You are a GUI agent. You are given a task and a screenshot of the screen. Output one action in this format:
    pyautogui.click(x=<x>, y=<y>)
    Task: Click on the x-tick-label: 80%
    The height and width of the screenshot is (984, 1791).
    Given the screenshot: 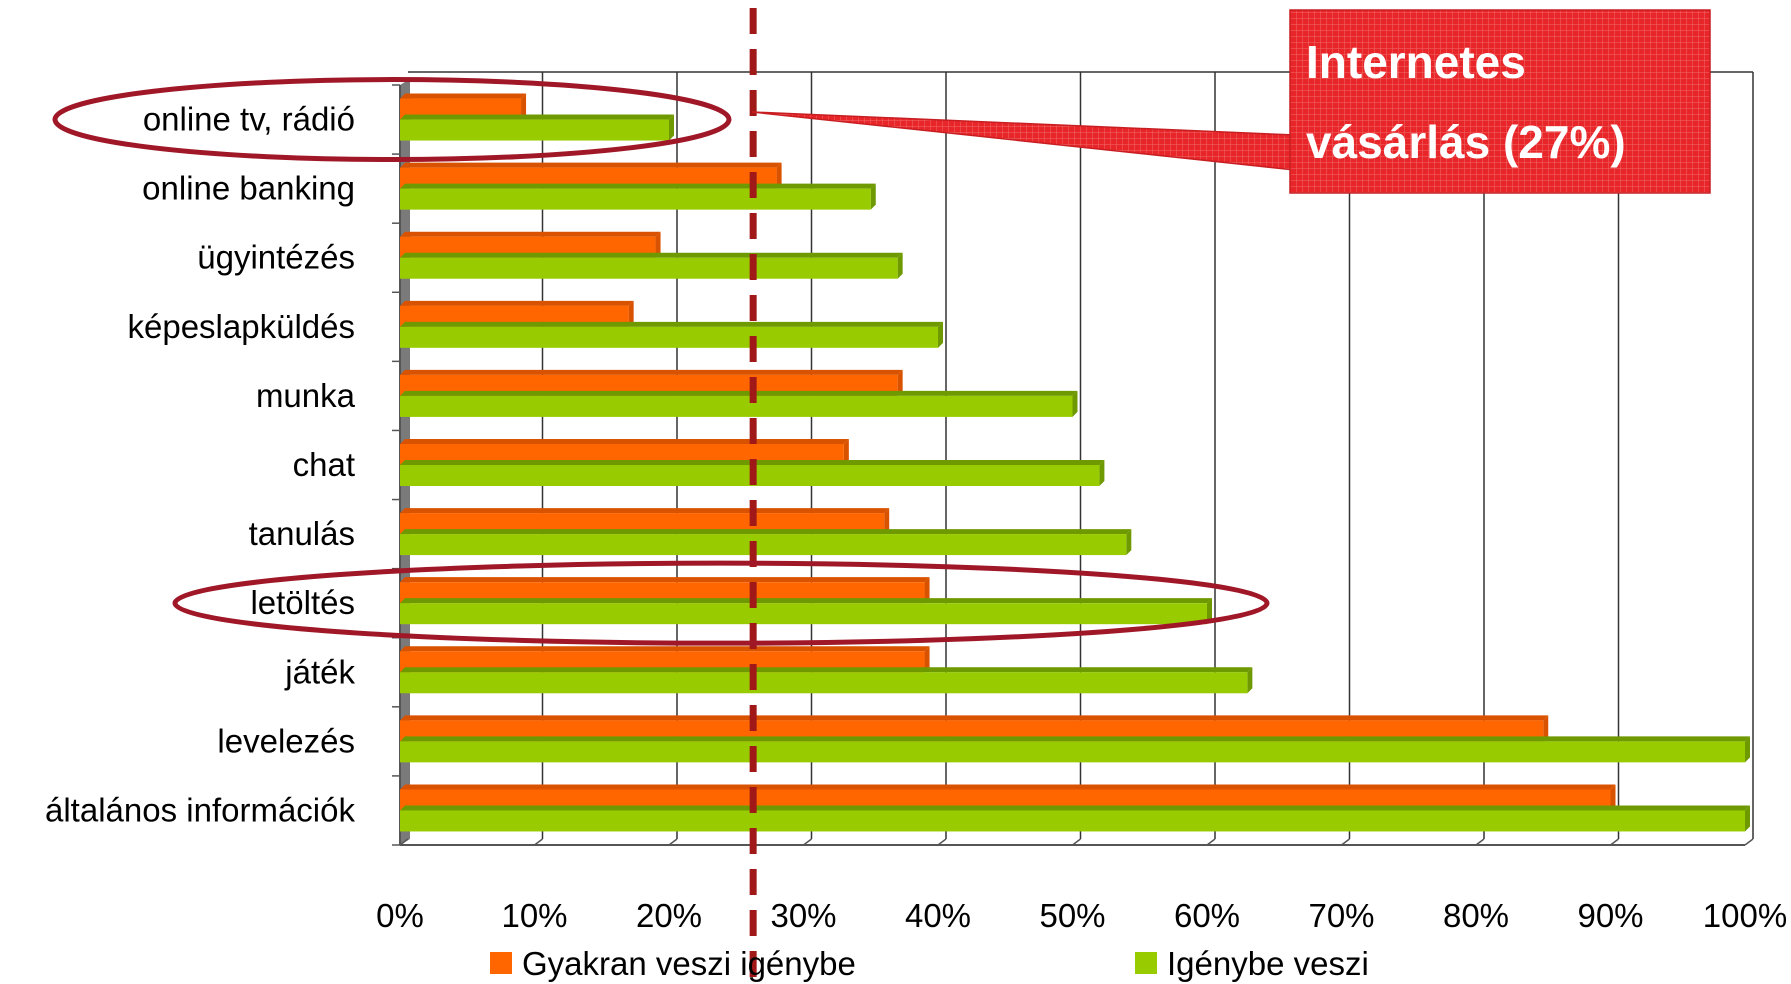 What is the action you would take?
    pyautogui.click(x=1476, y=915)
    